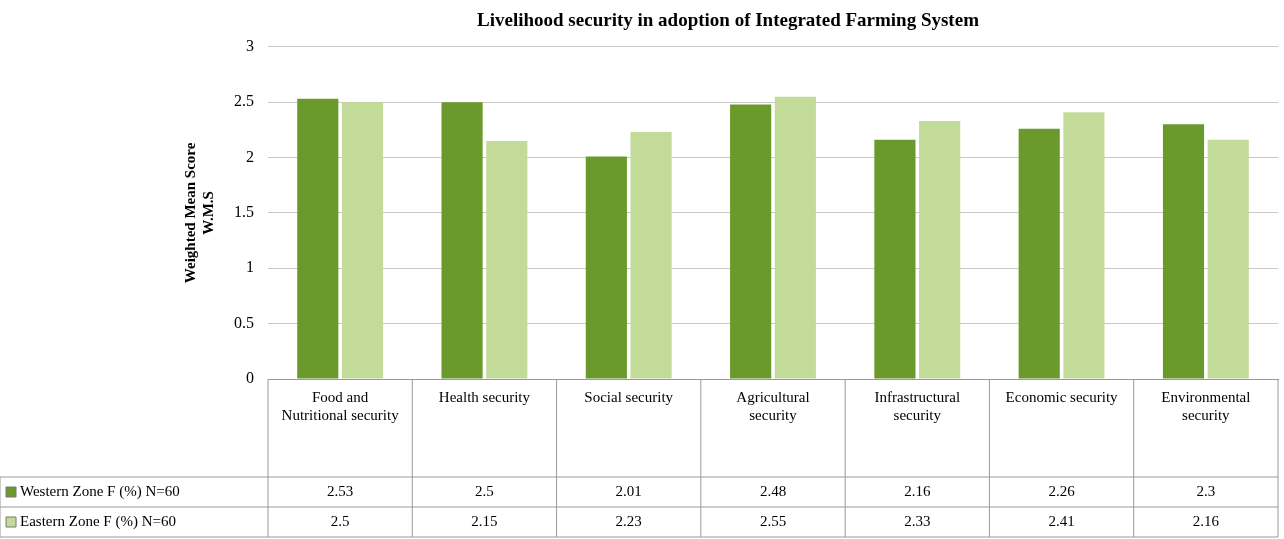 The height and width of the screenshot is (539, 1284). I want to click on data-label: 2.3, so click(1206, 490).